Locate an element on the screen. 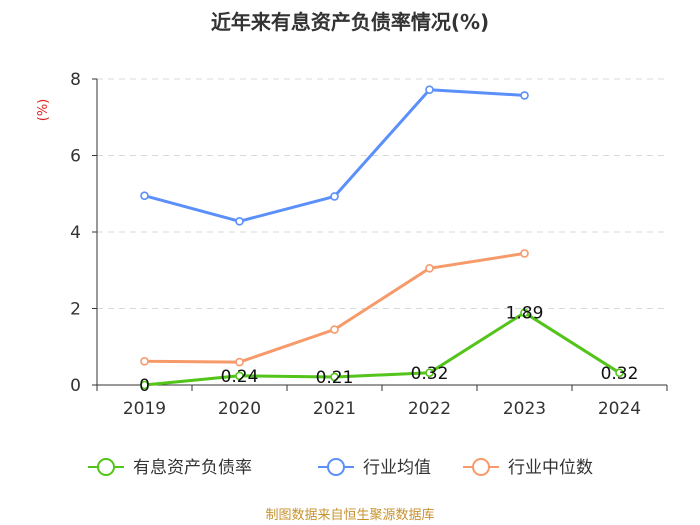  source-note: 制图数据来自恒生聚源数据库 is located at coordinates (349, 515).